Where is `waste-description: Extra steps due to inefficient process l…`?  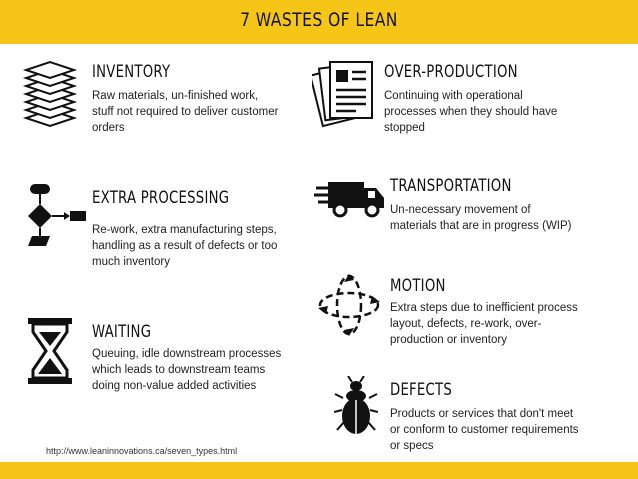
waste-description: Extra steps due to inefficient process l… is located at coordinates (484, 324).